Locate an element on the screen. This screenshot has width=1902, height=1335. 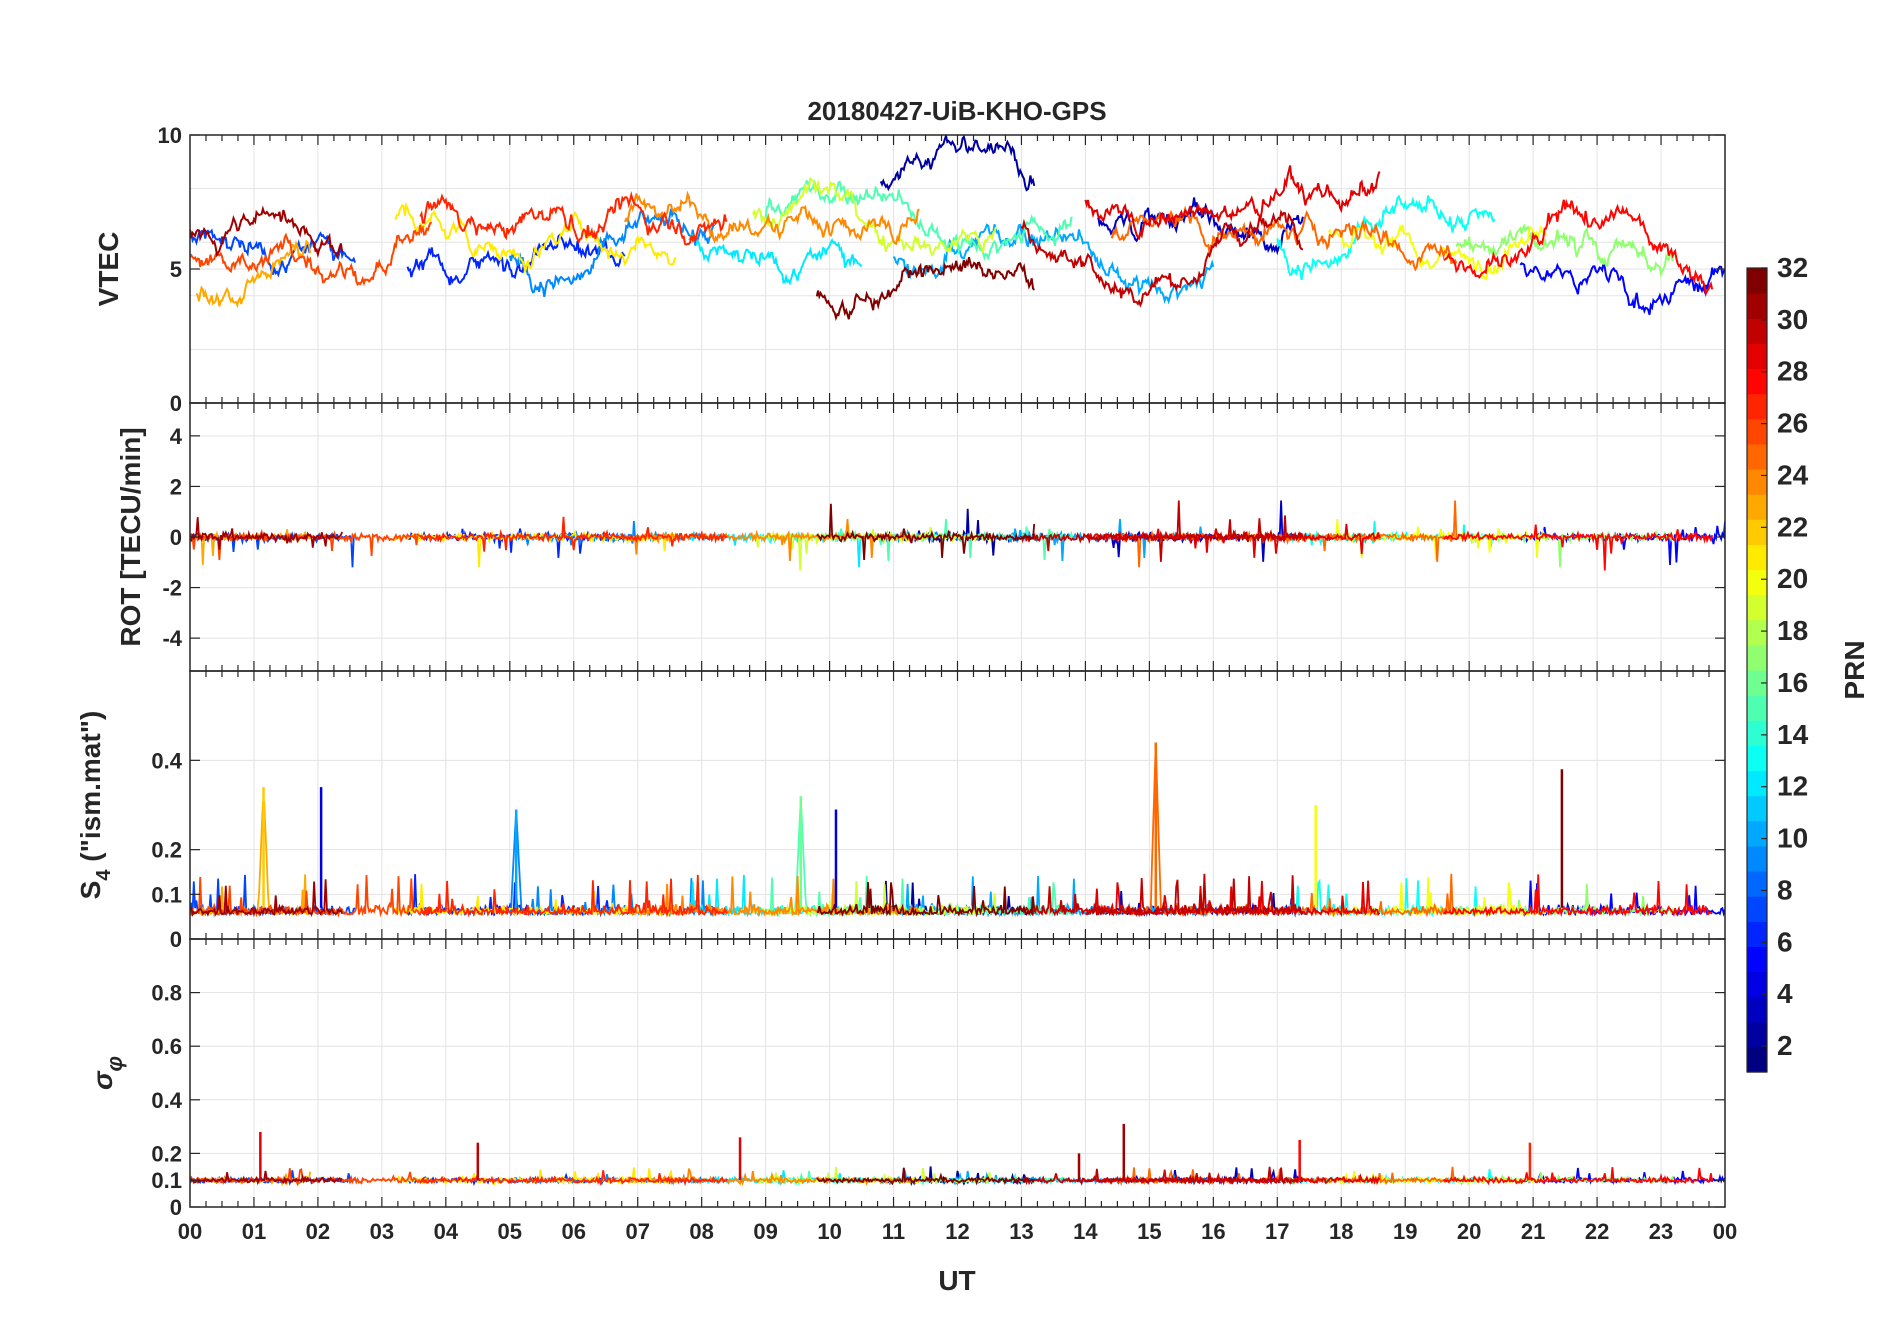
x-tick-label: 23 is located at coordinates (1661, 1231).